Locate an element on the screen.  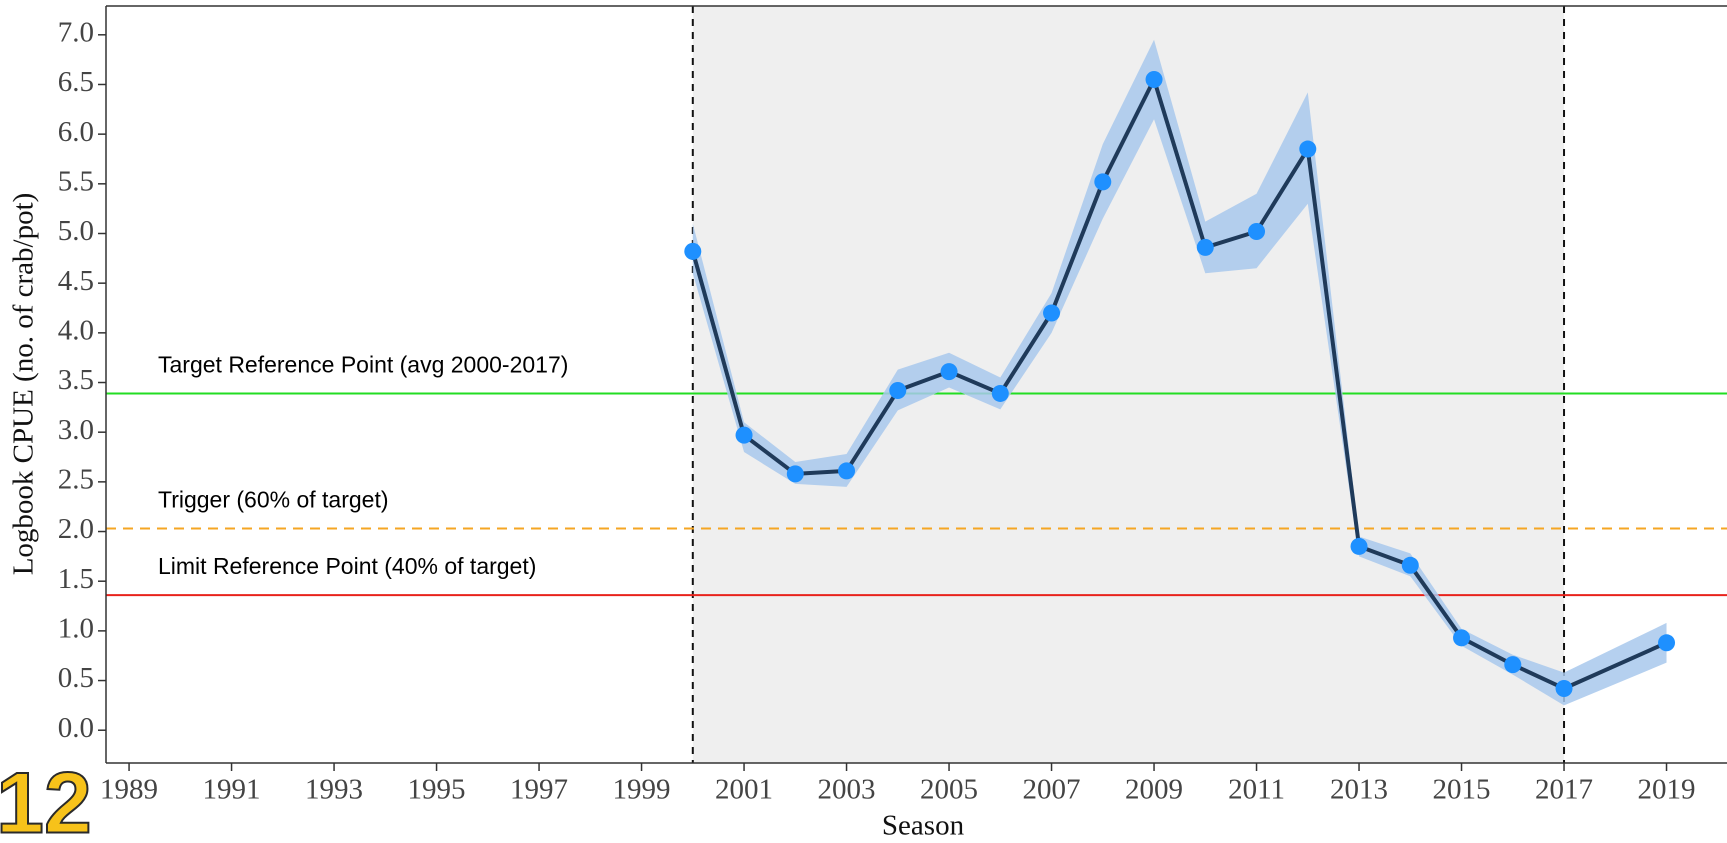
x-tick-label: 1989 is located at coordinates (129, 790).